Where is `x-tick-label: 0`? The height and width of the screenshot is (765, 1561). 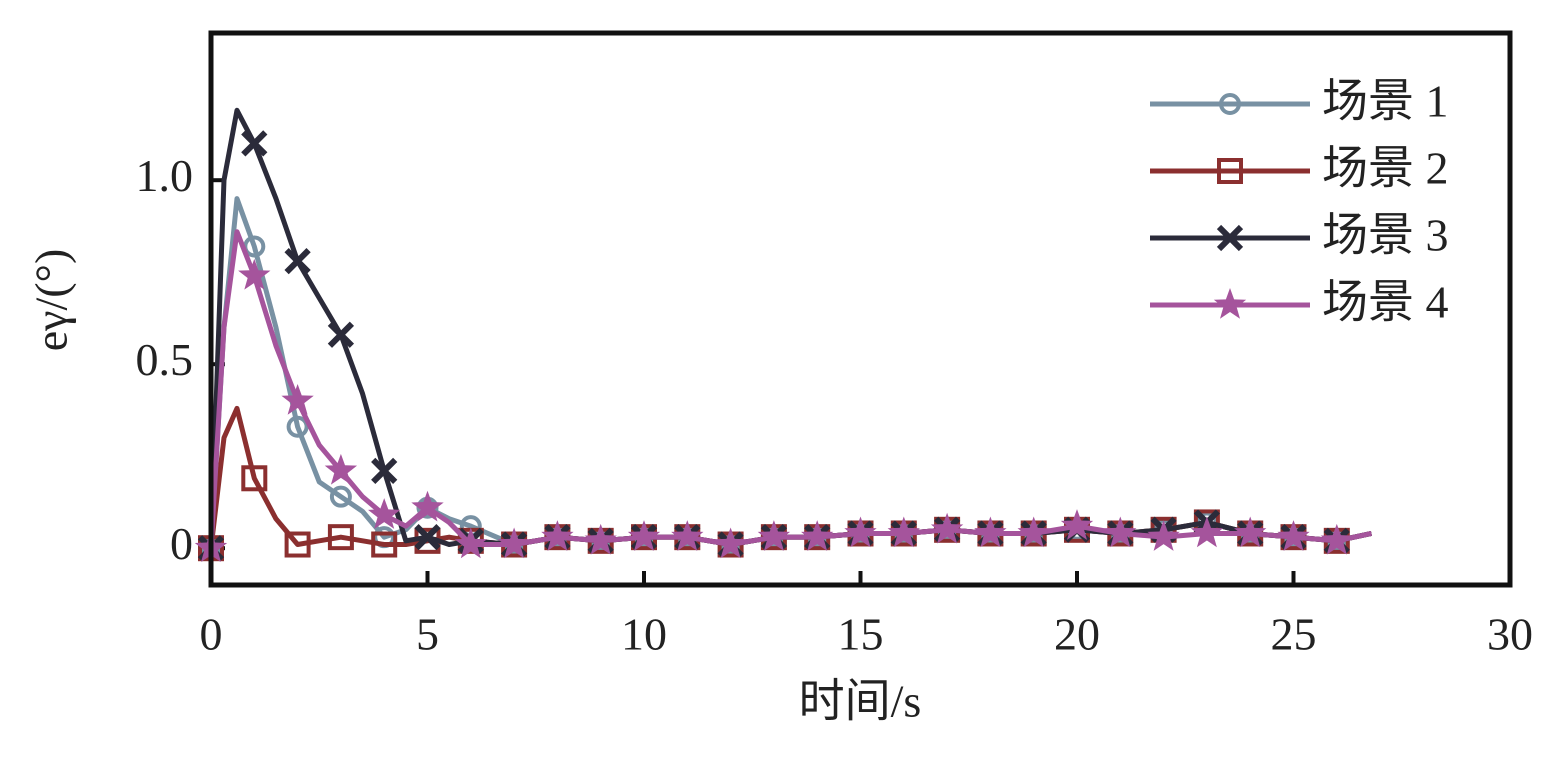
x-tick-label: 0 is located at coordinates (211, 634).